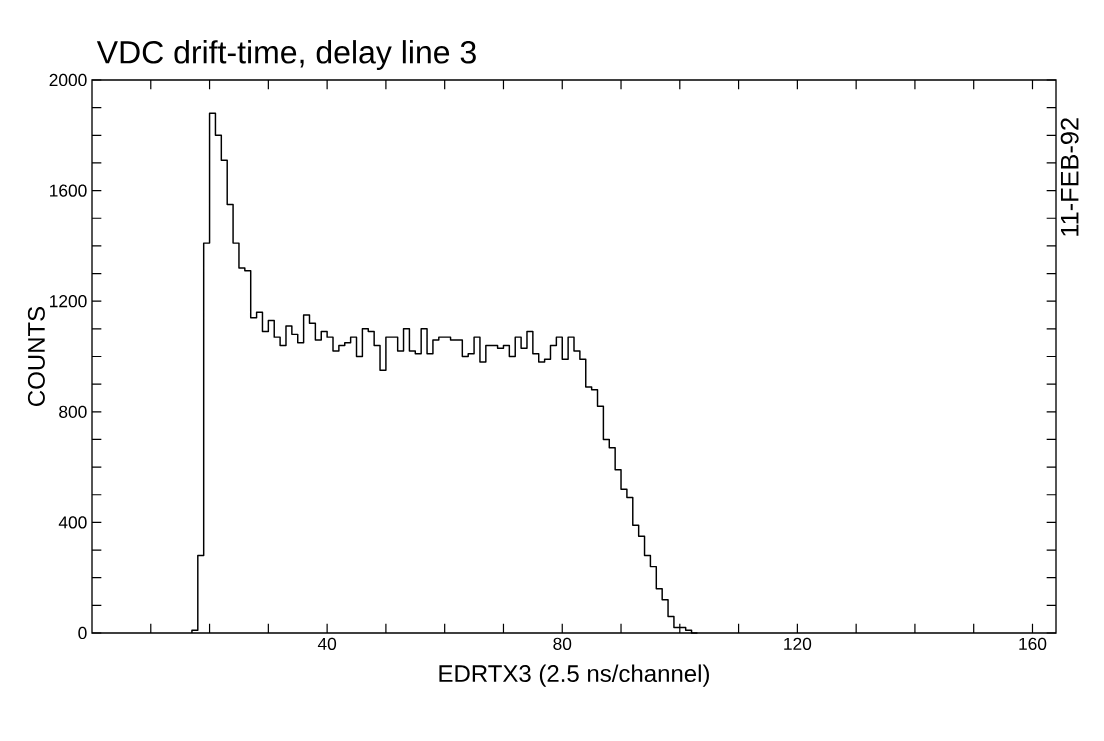 This screenshot has height=741, width=1104. What do you see at coordinates (72, 522) in the screenshot?
I see `y-tick-label: 400` at bounding box center [72, 522].